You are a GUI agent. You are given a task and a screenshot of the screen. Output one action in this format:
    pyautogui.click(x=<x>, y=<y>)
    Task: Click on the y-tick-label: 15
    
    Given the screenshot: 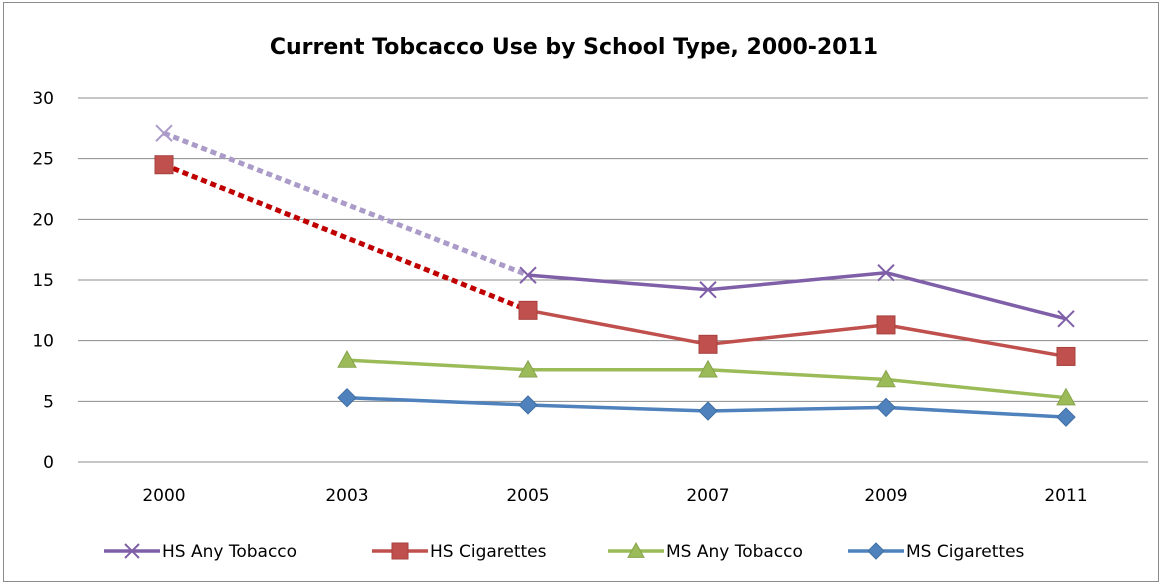 What is the action you would take?
    pyautogui.click(x=43, y=281)
    